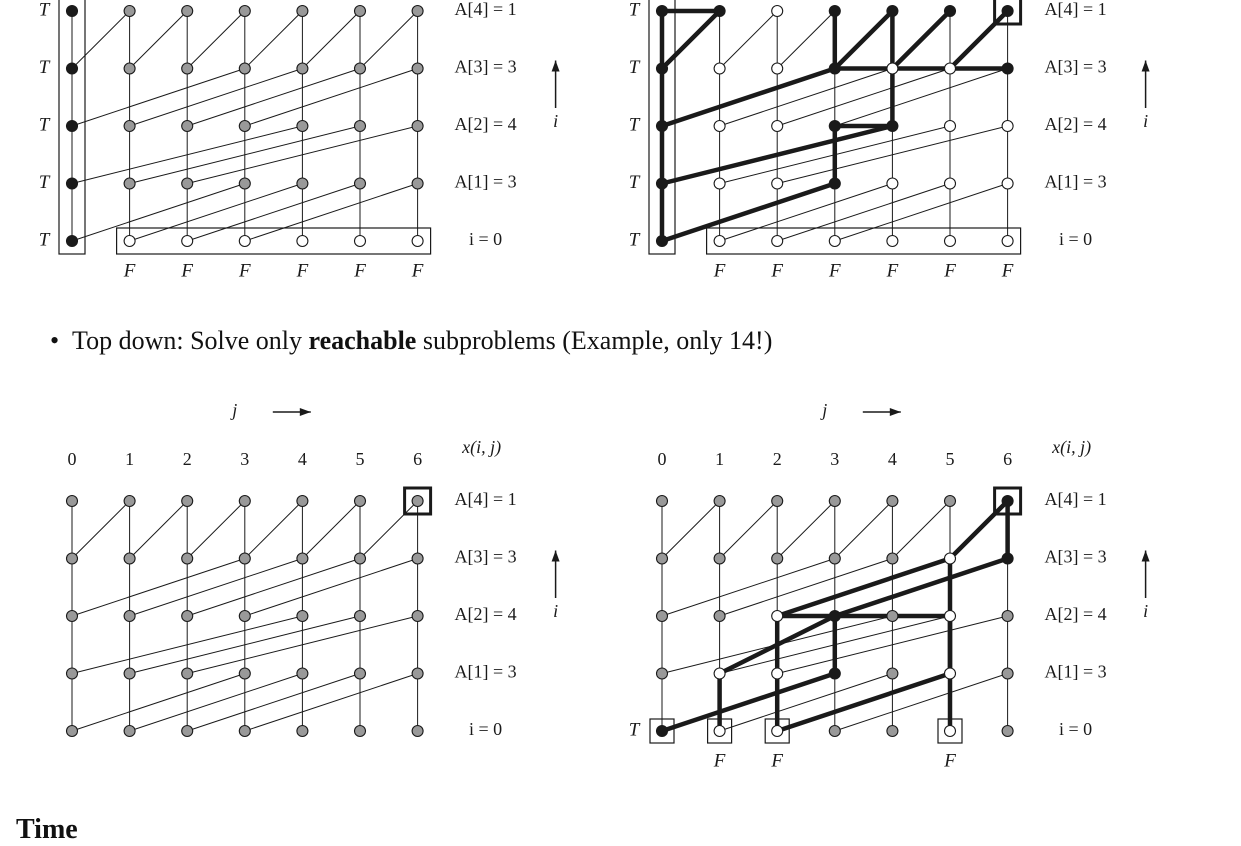 Image resolution: width=1241 pixels, height=846 pixels. Describe the element at coordinates (950, 459) in the screenshot. I see `column-number: 5` at that location.